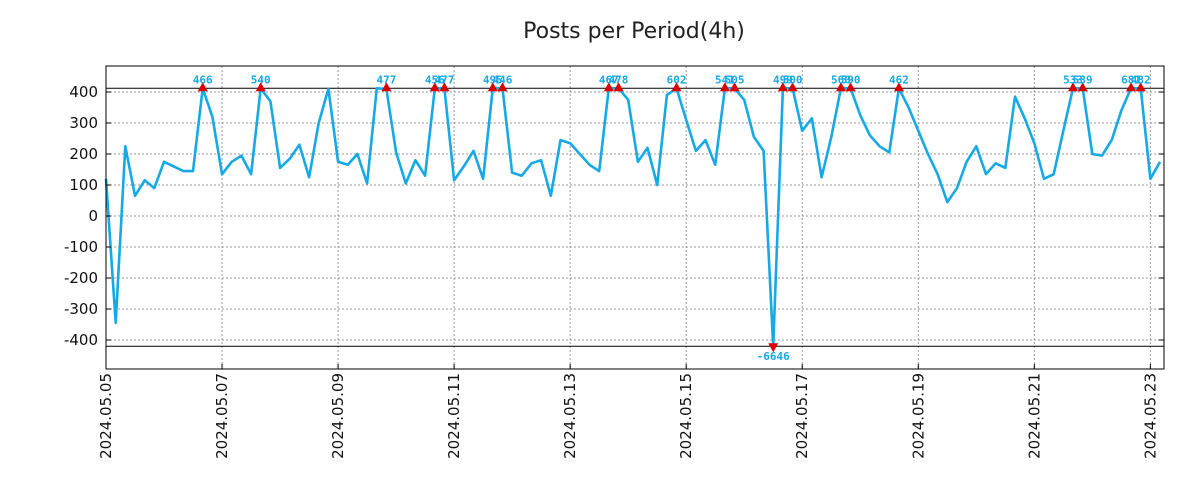  What do you see at coordinates (570, 416) in the screenshot?
I see `x-tick-label: 2024.05.13` at bounding box center [570, 416].